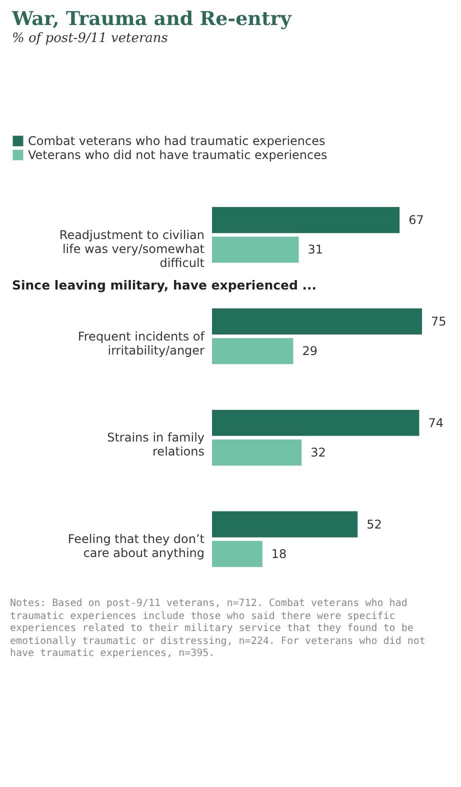  What do you see at coordinates (279, 553) in the screenshot?
I see `data-label: 18` at bounding box center [279, 553].